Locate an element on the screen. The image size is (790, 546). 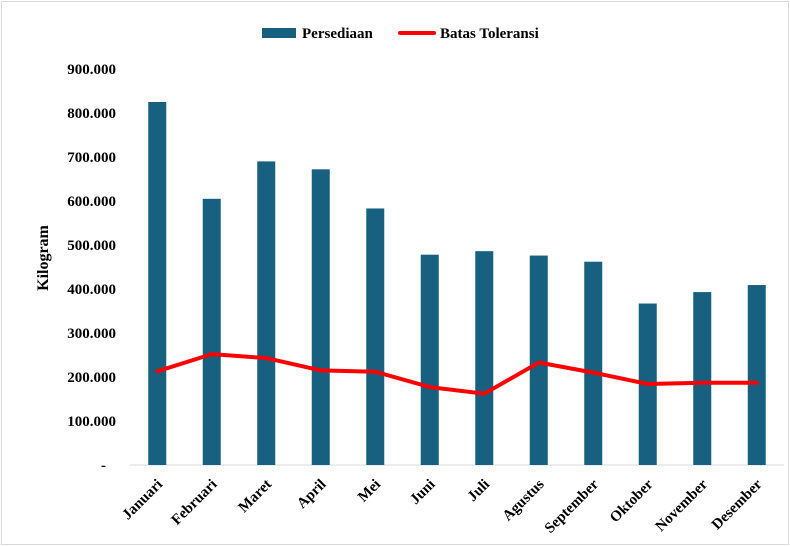
y-tick-label: 700.000 is located at coordinates (91, 158).